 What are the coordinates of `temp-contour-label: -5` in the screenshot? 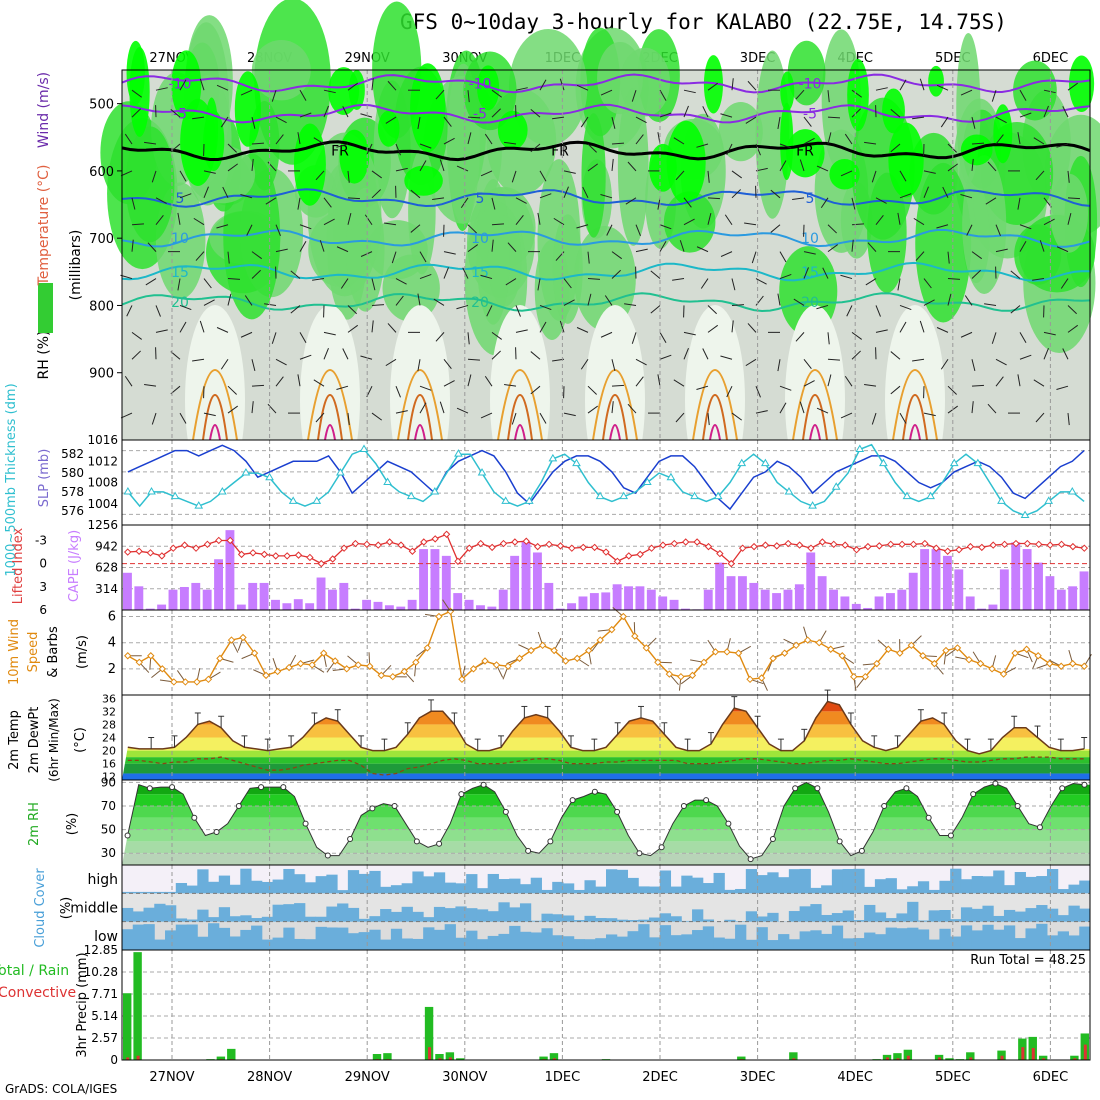 It's located at (180, 115).